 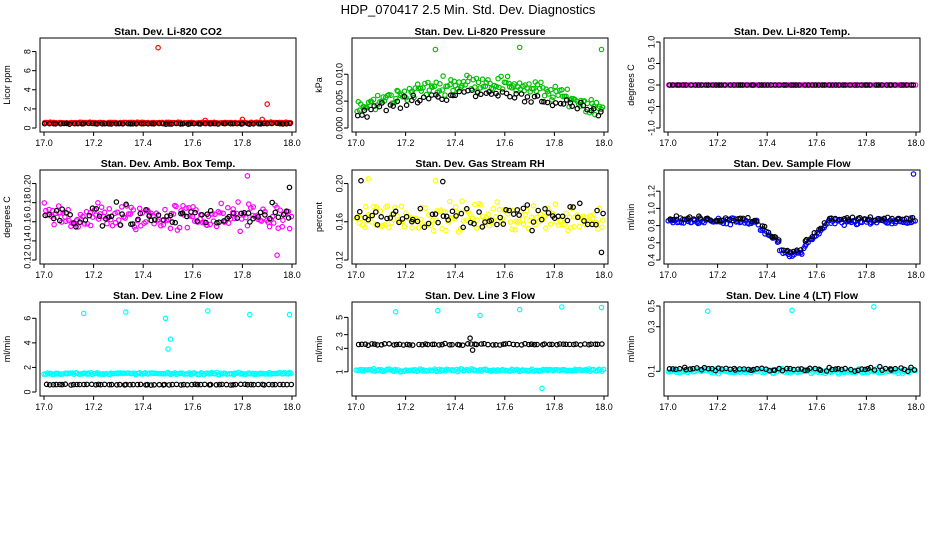 What do you see at coordinates (319, 85) in the screenshot?
I see `y-axis-label: kPa` at bounding box center [319, 85].